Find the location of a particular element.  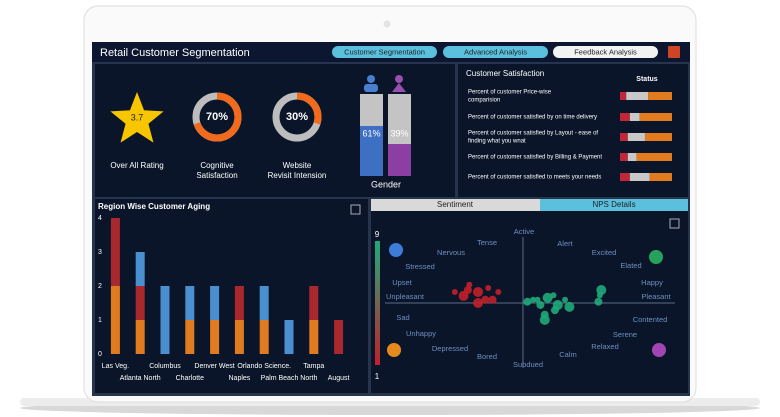

mood-word: Excited is located at coordinates (604, 252).